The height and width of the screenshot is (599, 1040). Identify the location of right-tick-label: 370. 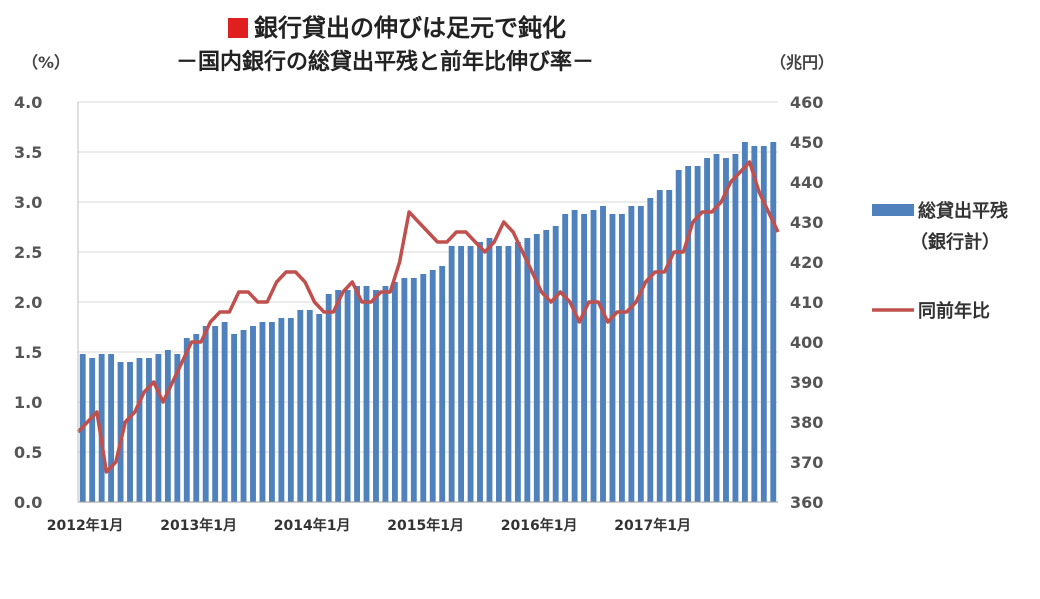
(806, 462).